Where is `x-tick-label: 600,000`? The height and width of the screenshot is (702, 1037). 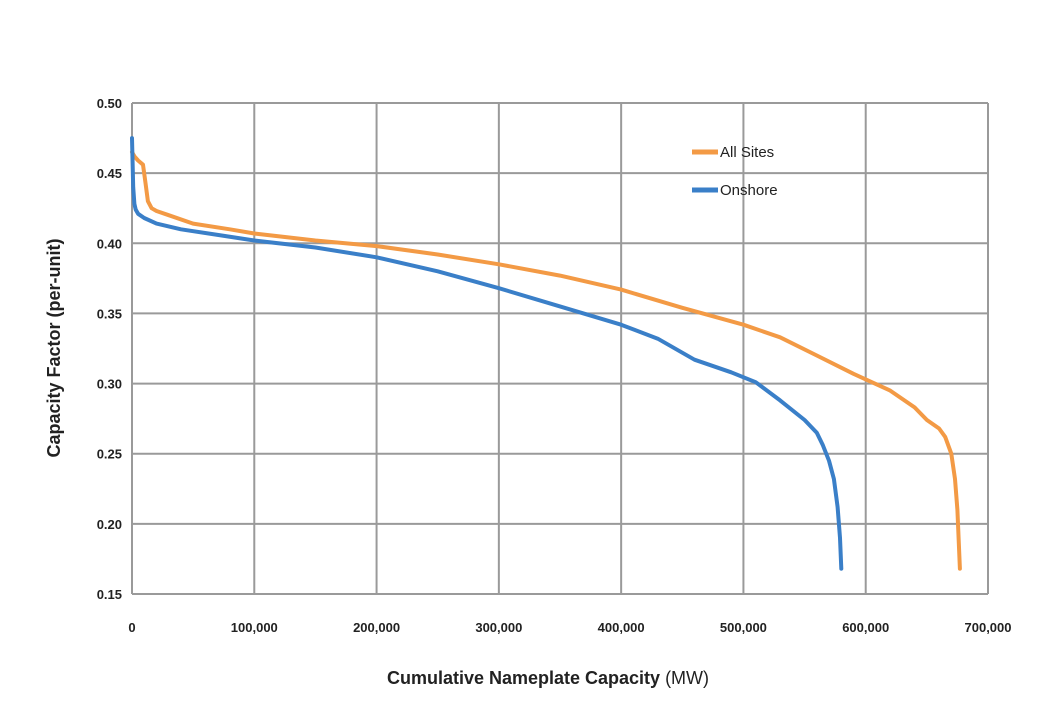
x-tick-label: 600,000 is located at coordinates (865, 627).